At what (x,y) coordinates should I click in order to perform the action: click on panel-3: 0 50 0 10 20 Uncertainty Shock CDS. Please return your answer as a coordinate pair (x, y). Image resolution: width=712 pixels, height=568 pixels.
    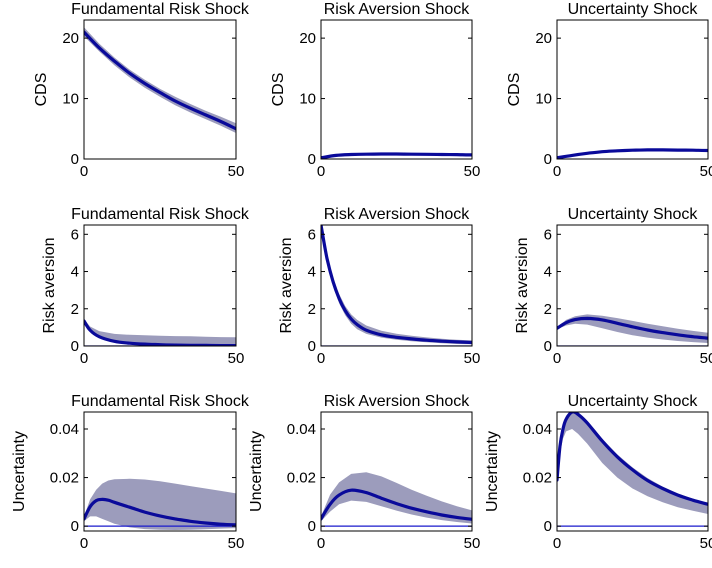
    Looking at the image, I should click on (609, 90).